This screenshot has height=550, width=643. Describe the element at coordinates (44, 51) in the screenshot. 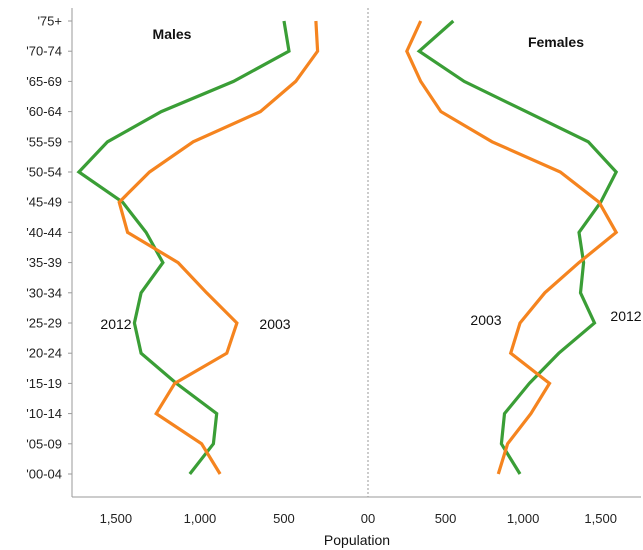

I see `y-tick-label: '70-74` at that location.